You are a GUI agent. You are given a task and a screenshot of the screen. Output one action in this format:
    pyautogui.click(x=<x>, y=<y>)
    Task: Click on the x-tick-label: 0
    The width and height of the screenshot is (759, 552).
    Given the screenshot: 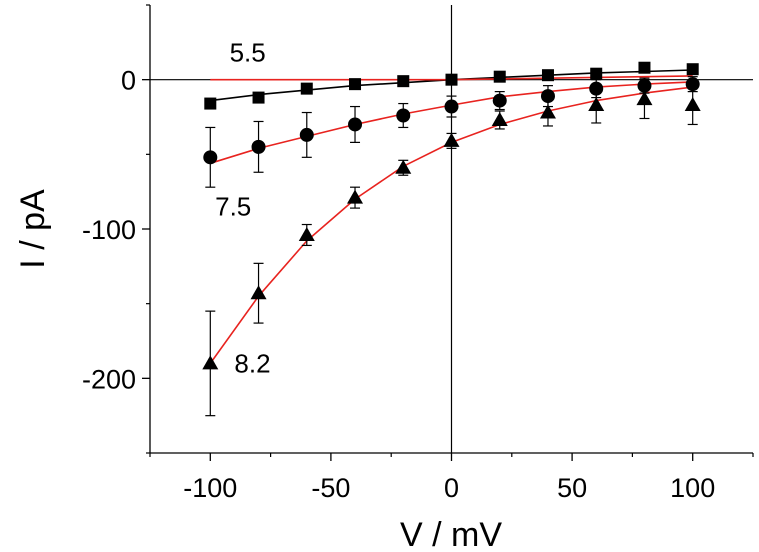 What is the action you would take?
    pyautogui.click(x=451, y=488)
    